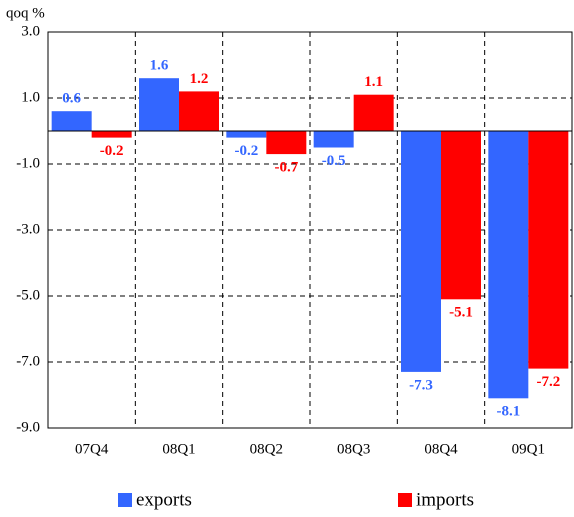 The width and height of the screenshot is (574, 517). What do you see at coordinates (30, 31) in the screenshot?
I see `y-tick-label: 3.0` at bounding box center [30, 31].